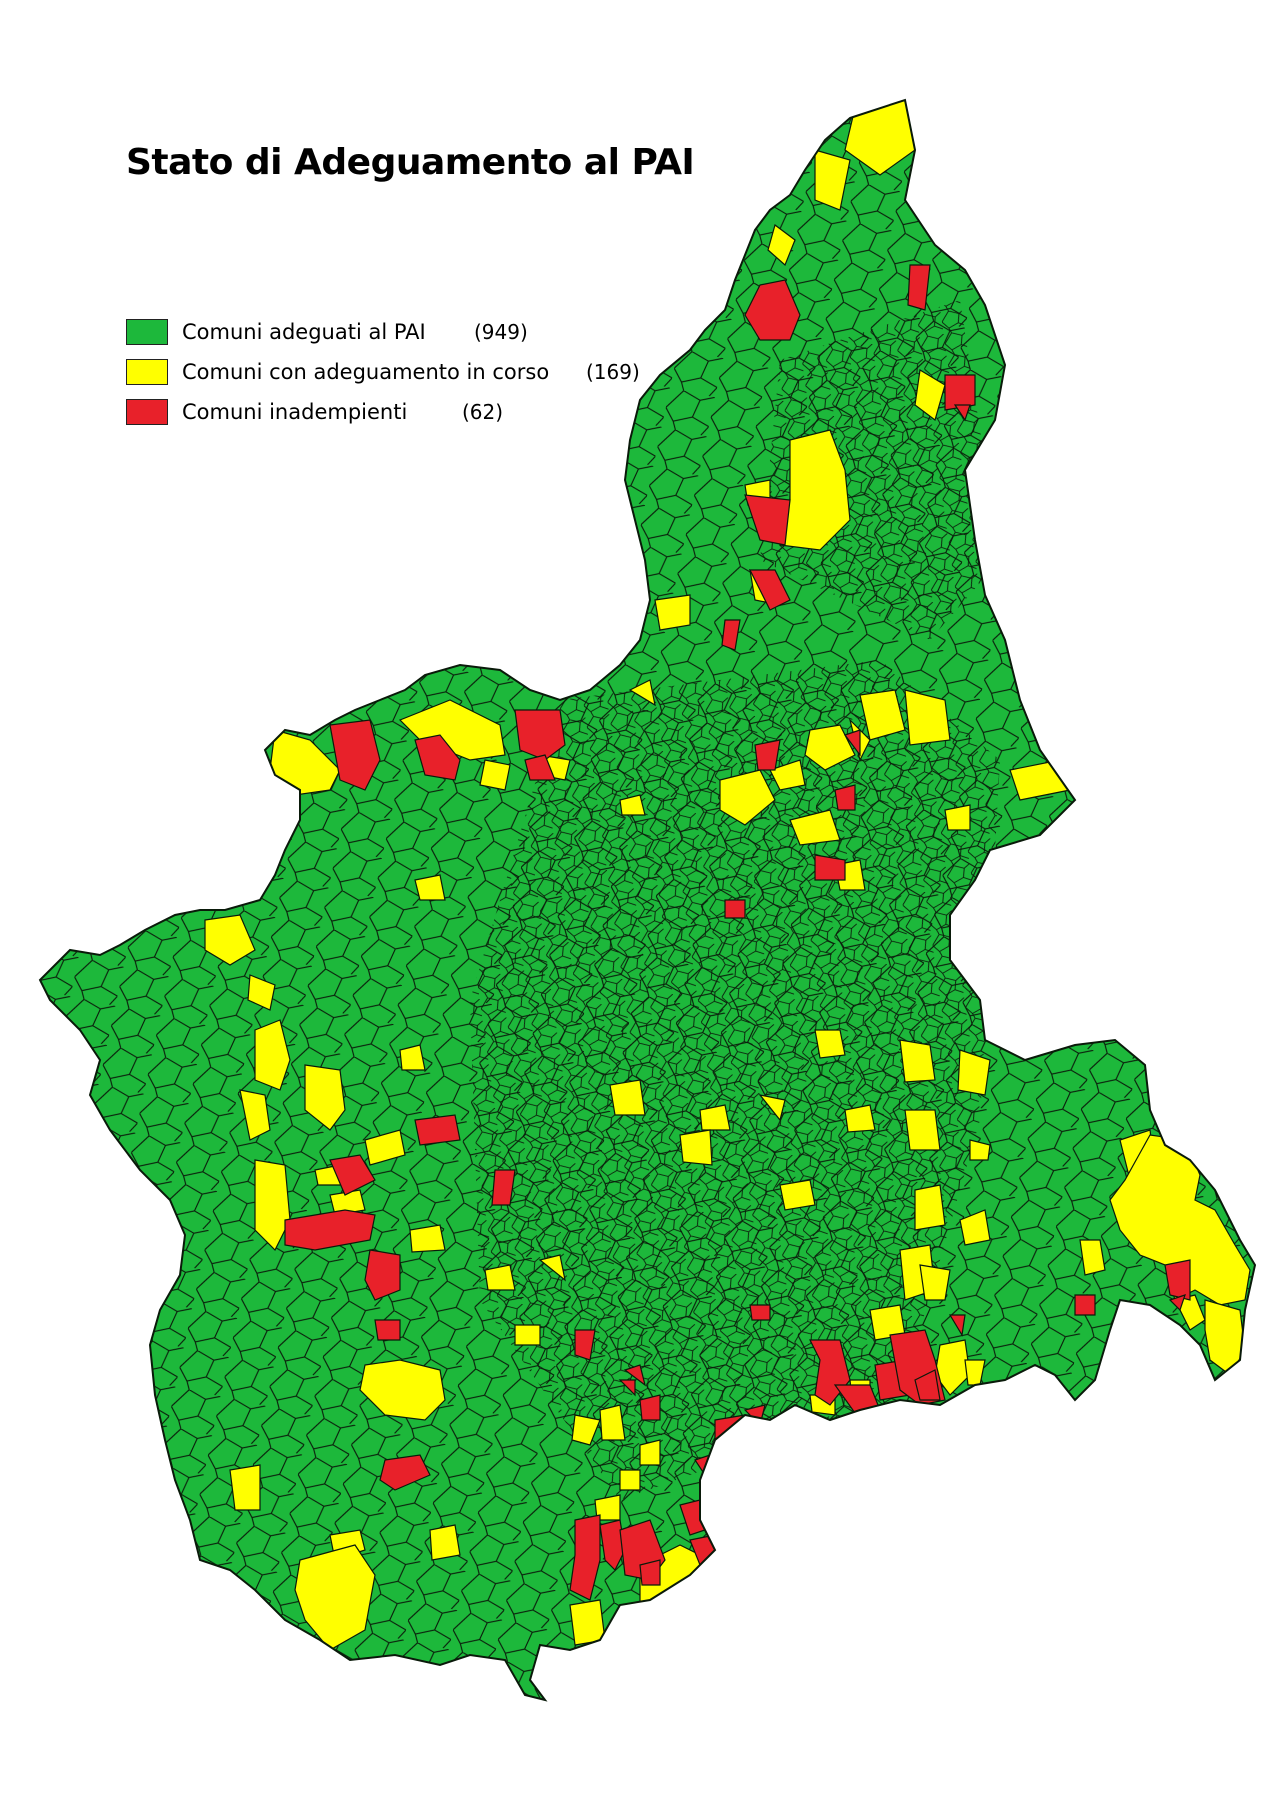  I want to click on legend-item-adeguati: Comuni adeguati al PAI, so click(276, 332).